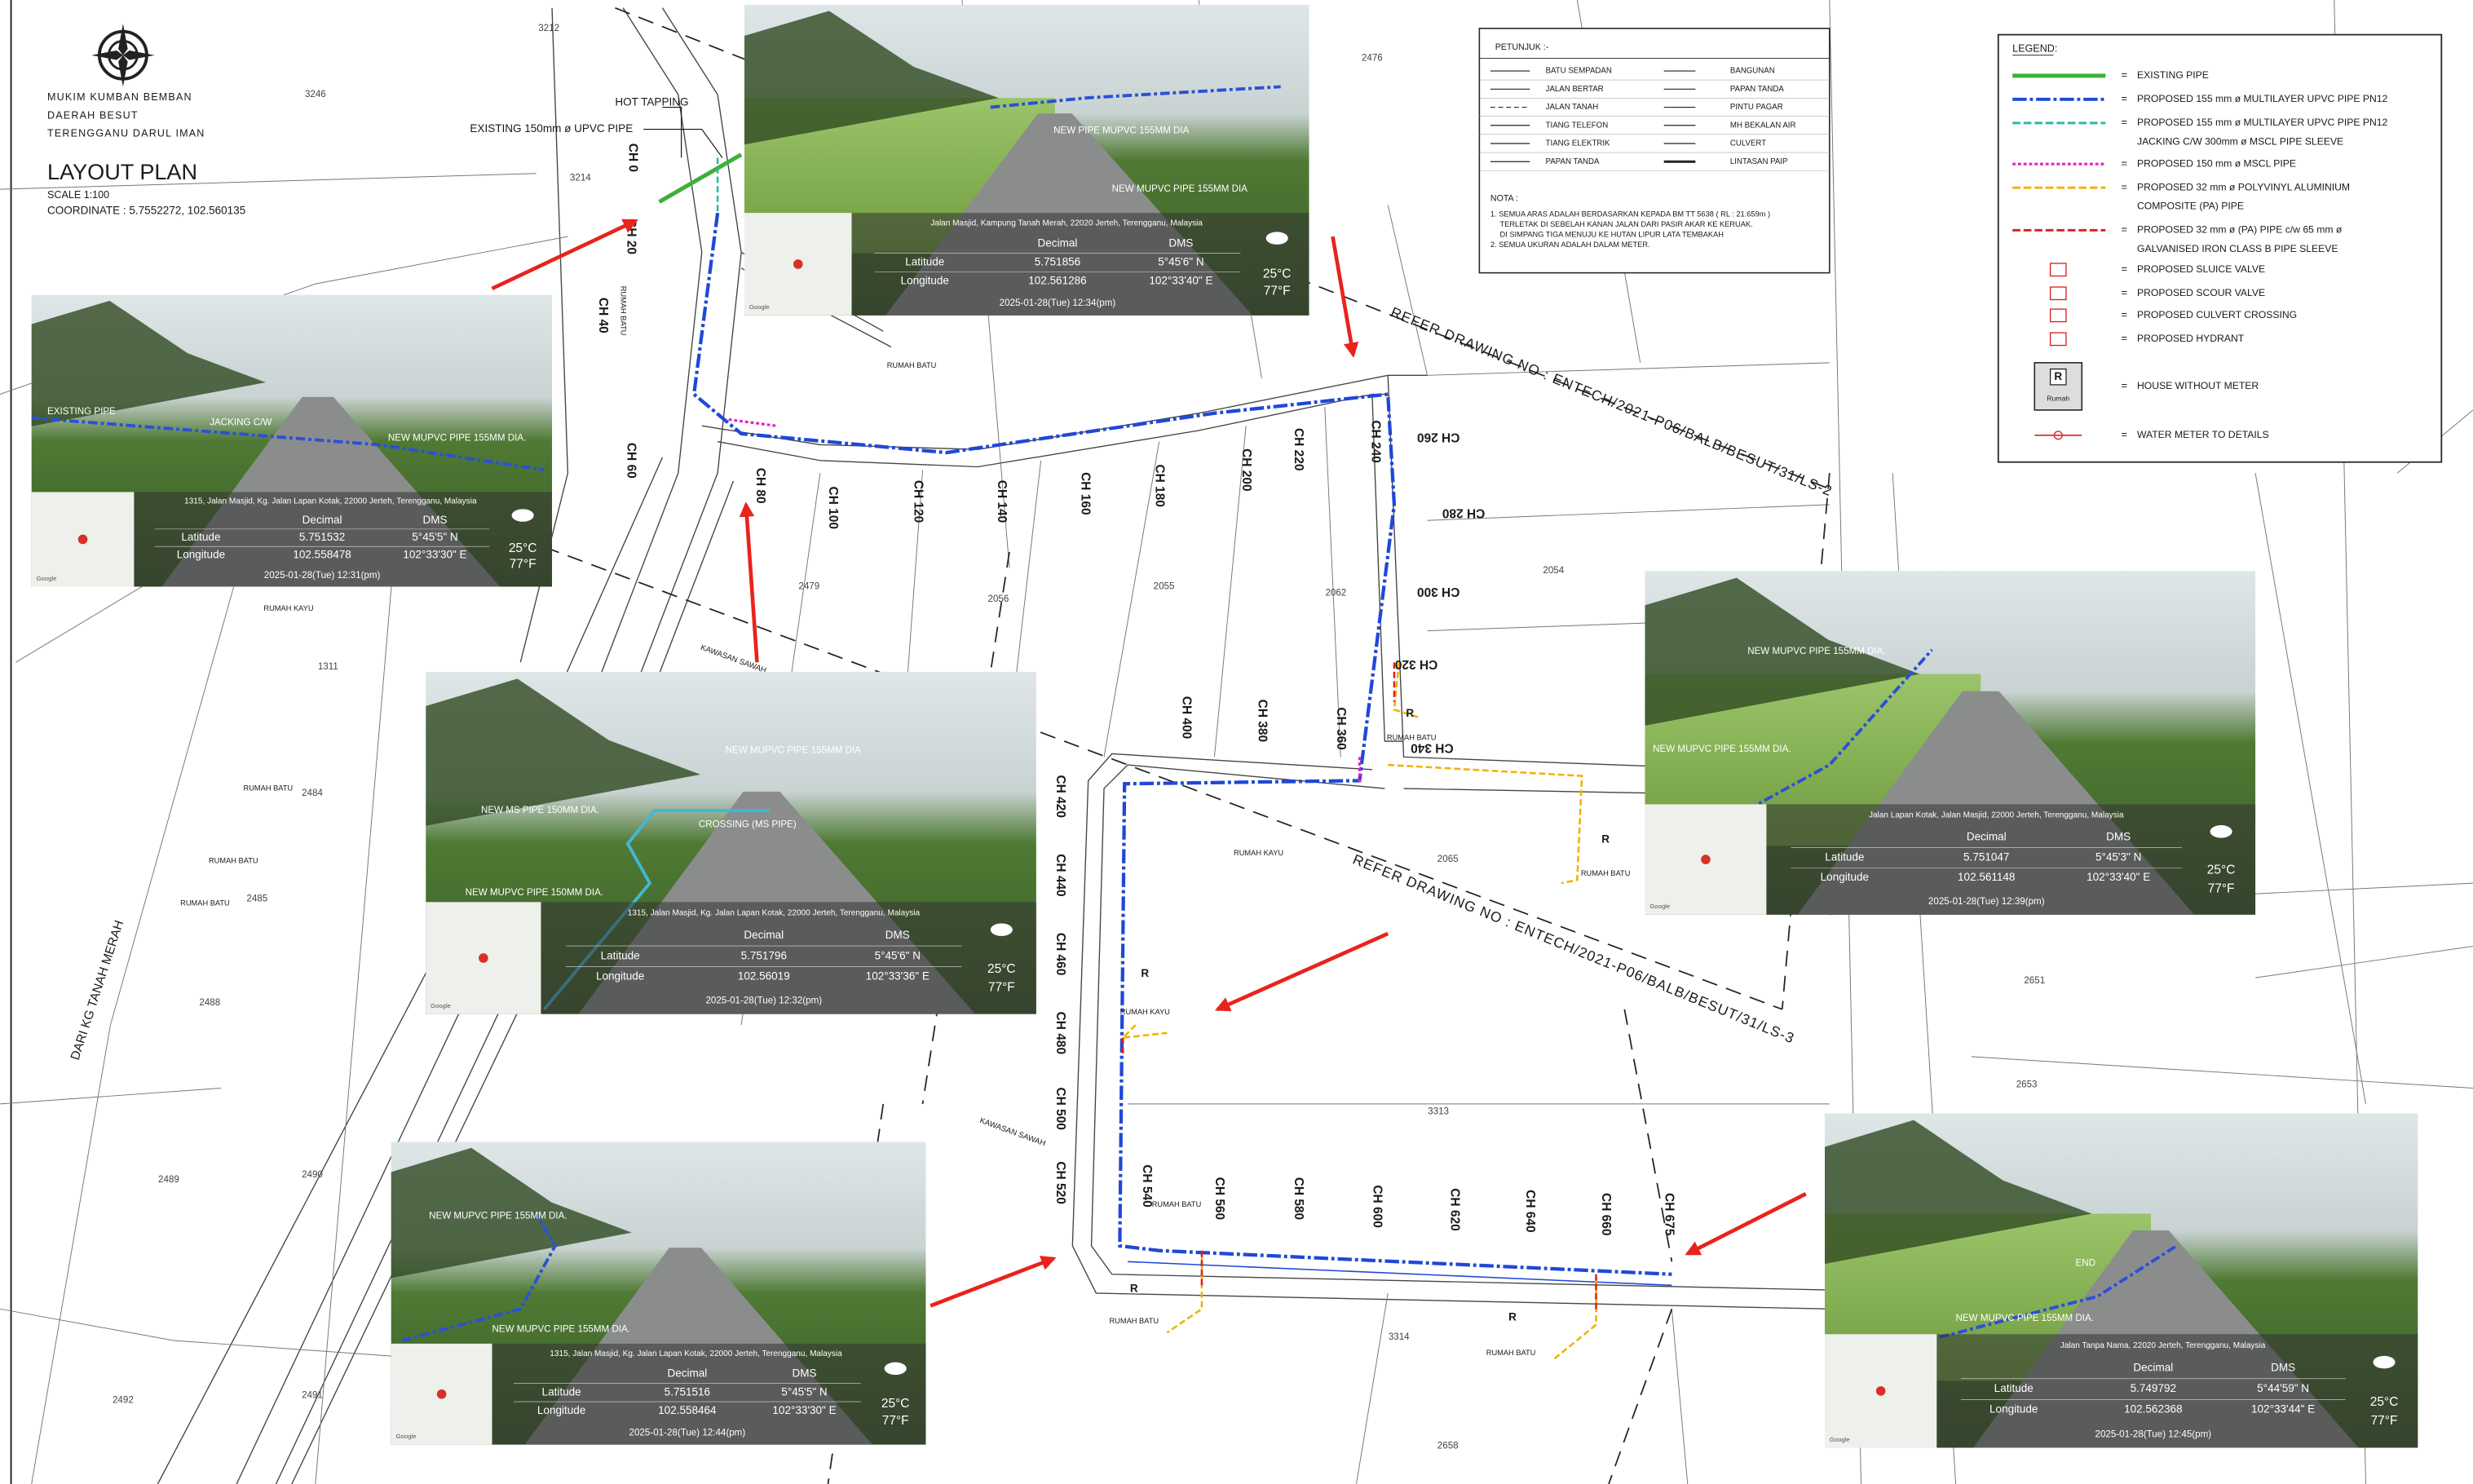 This screenshot has height=1484, width=2473. What do you see at coordinates (1759, 161) in the screenshot?
I see `petunjuk-item: LINTASAN PAIP` at bounding box center [1759, 161].